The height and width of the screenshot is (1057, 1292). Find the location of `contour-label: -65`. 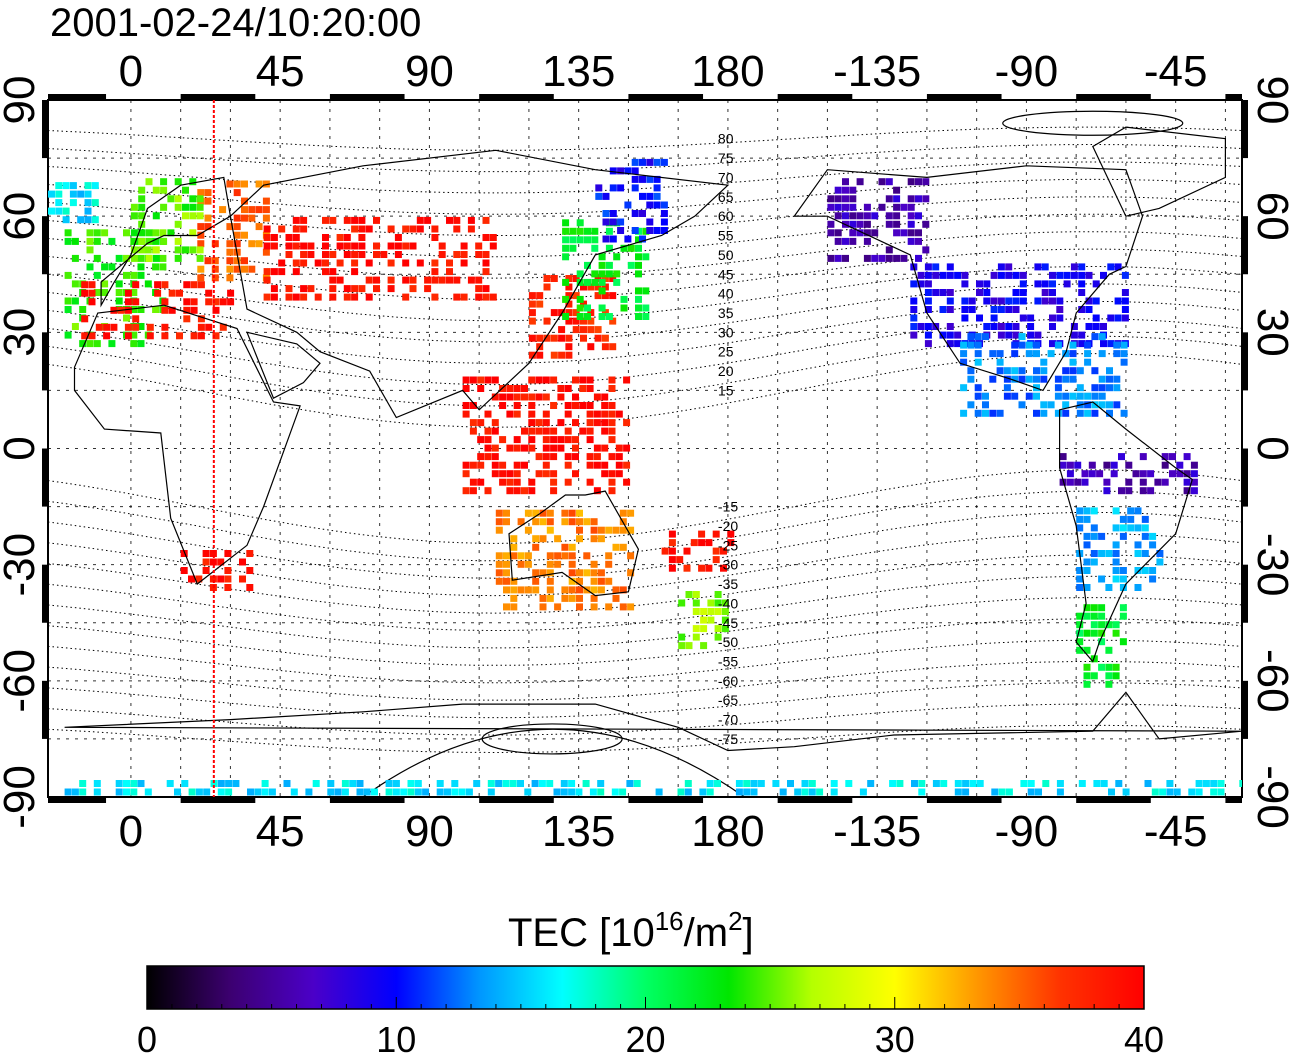

contour-label: -65 is located at coordinates (728, 700).